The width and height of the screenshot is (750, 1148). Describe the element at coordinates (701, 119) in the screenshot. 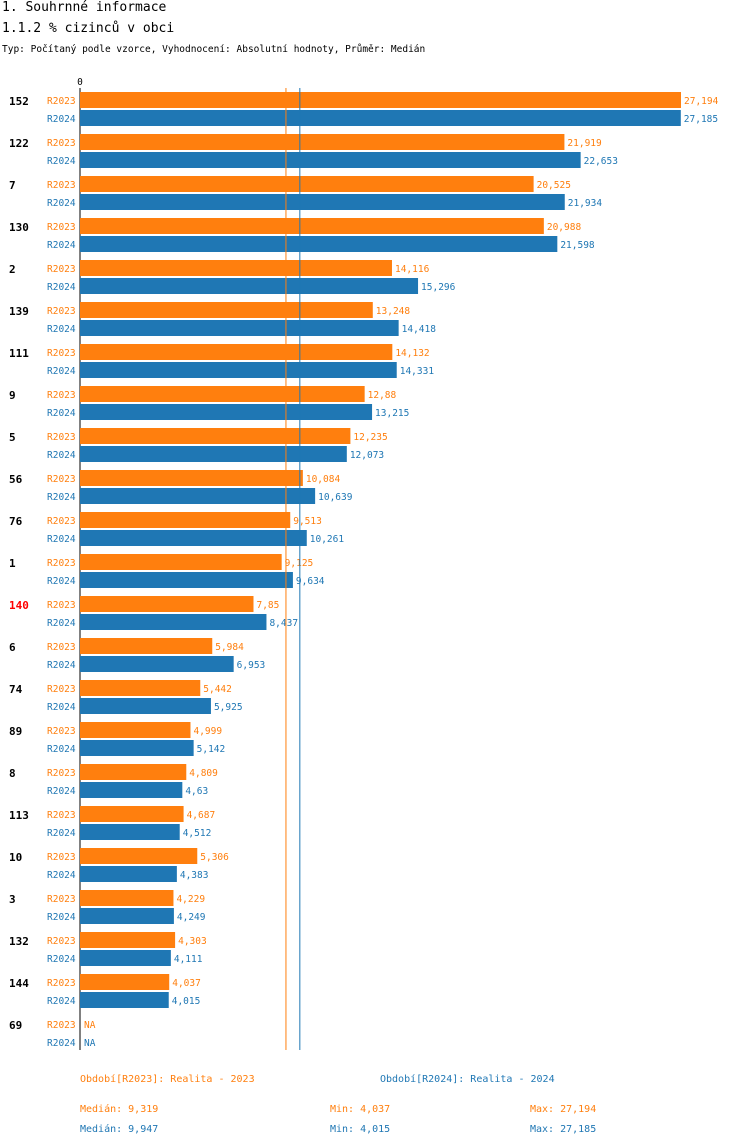

I see `data-label-r2024: 27,185` at that location.